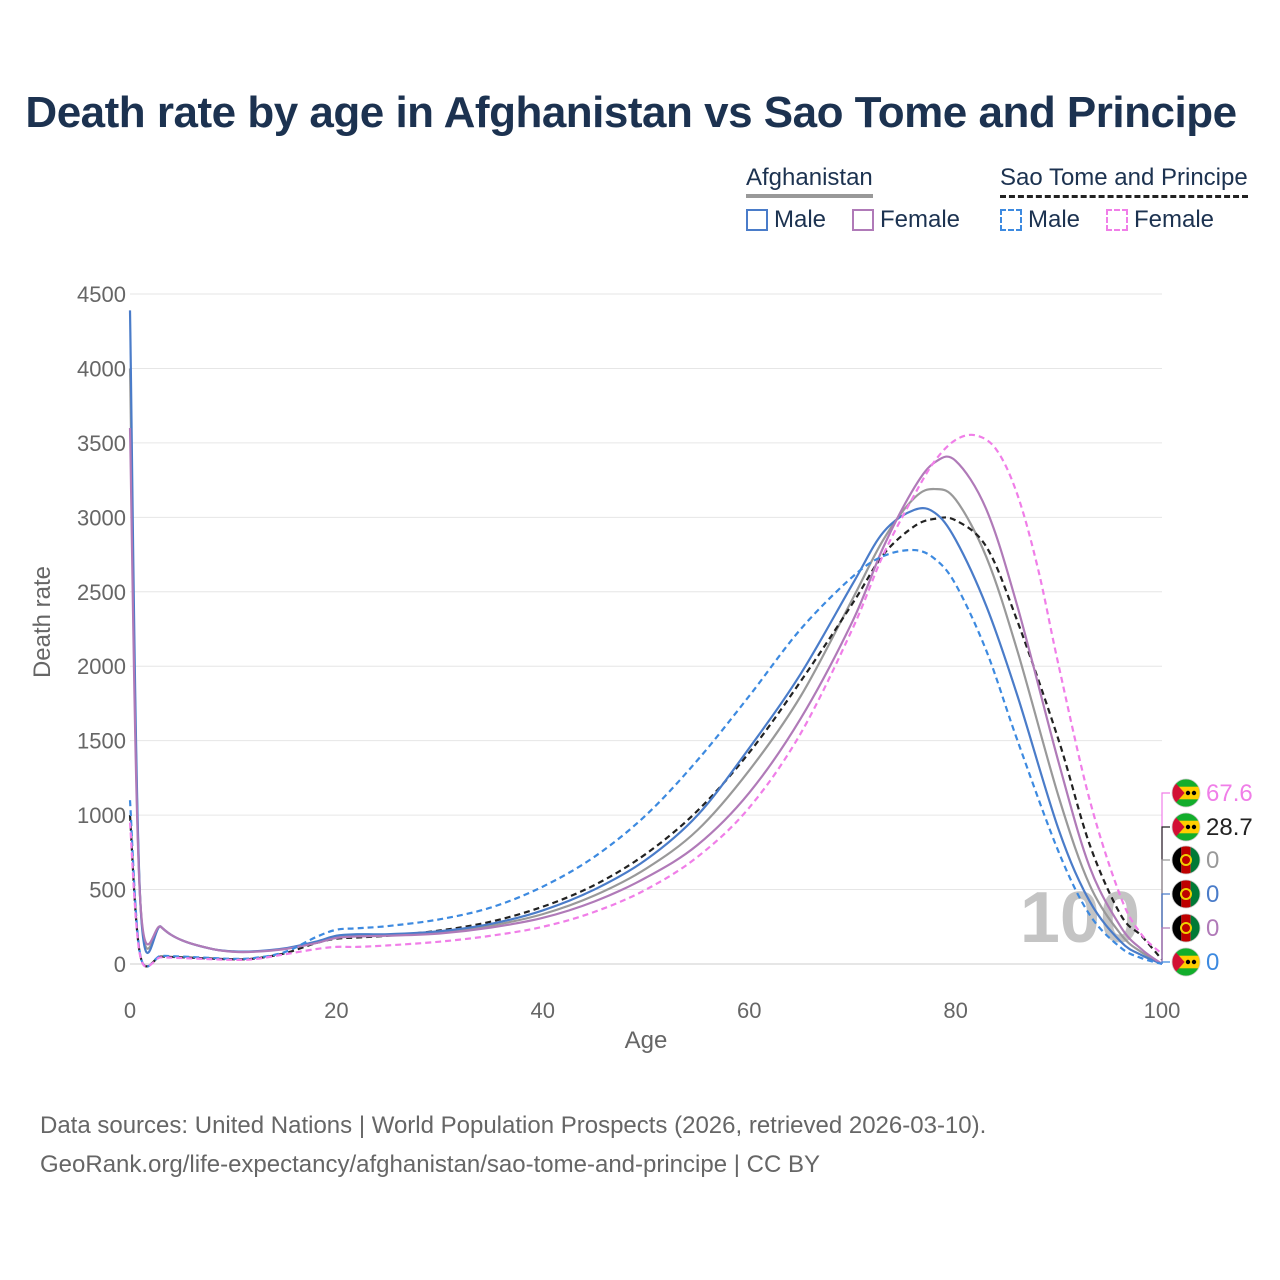 Image resolution: width=1280 pixels, height=1280 pixels. I want to click on legend-group-sao-tome: Sao Tome and Principe, so click(1124, 181).